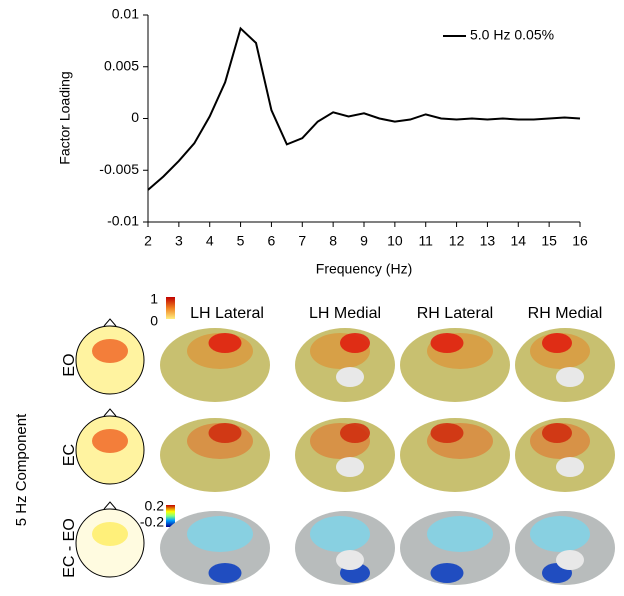  What do you see at coordinates (457, 241) in the screenshot?
I see `x-tick-label: 12` at bounding box center [457, 241].